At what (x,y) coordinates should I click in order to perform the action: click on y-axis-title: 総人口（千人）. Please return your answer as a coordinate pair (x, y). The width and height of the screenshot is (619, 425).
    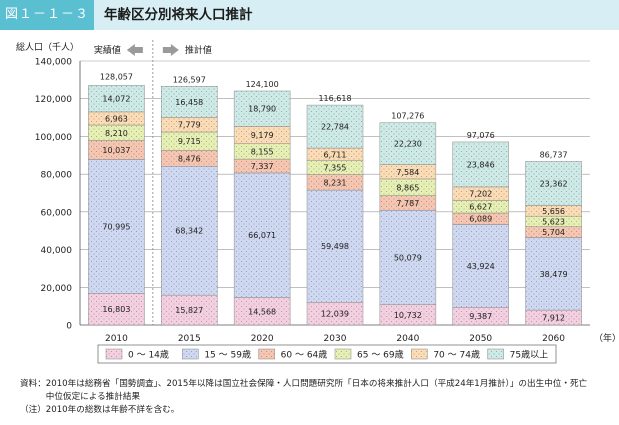
    Looking at the image, I should click on (47, 47).